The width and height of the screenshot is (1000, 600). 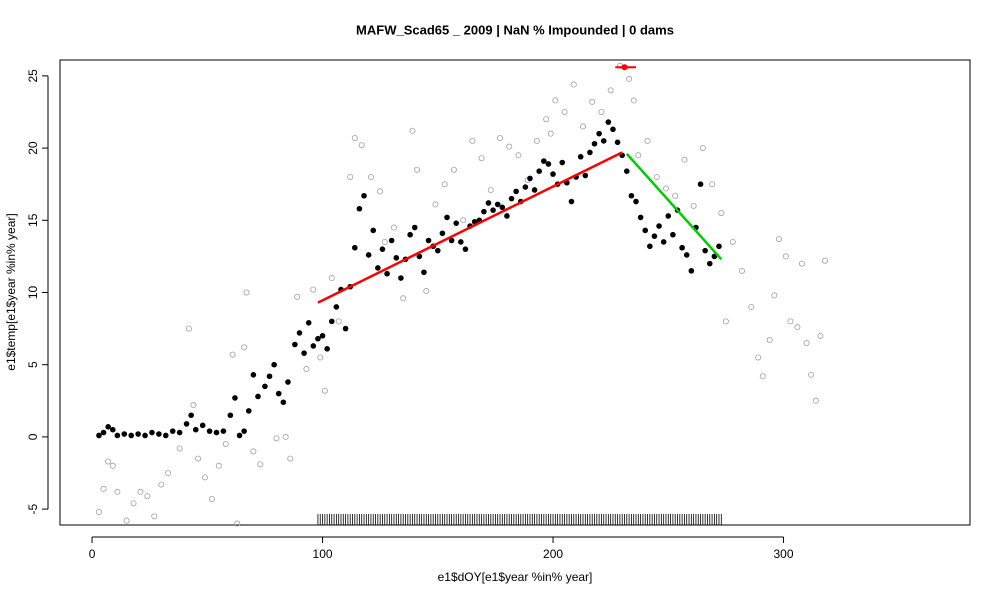 I want to click on x-tick-label: 100, so click(x=323, y=554).